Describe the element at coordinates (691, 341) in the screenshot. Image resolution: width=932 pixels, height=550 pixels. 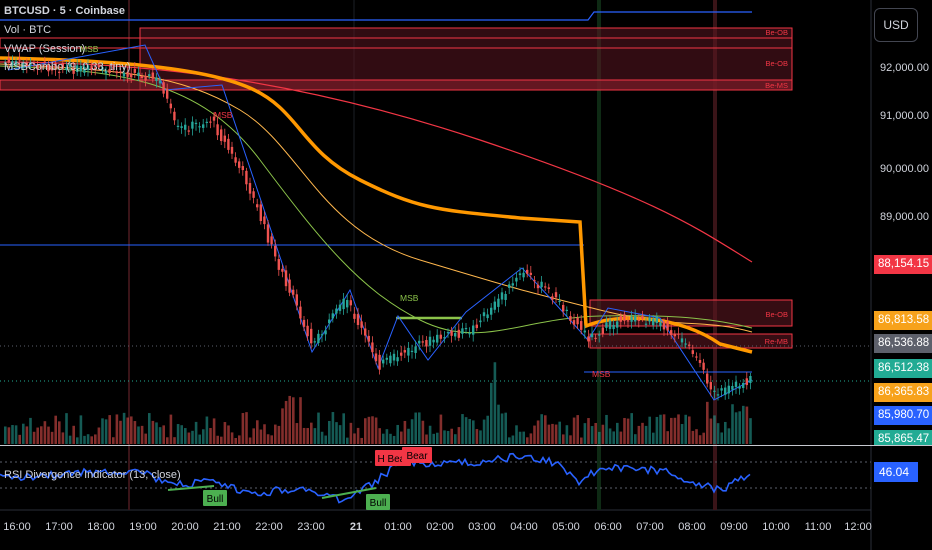
I see `order-block-zone` at that location.